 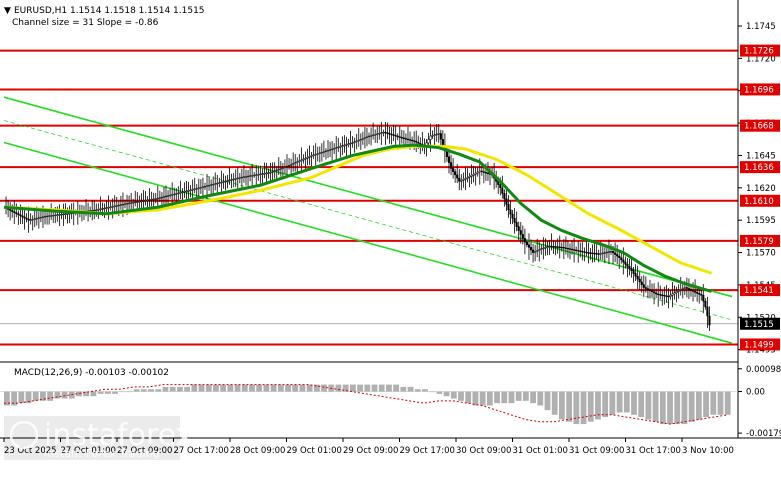 I want to click on triangle-icon: ▼, so click(x=7, y=11).